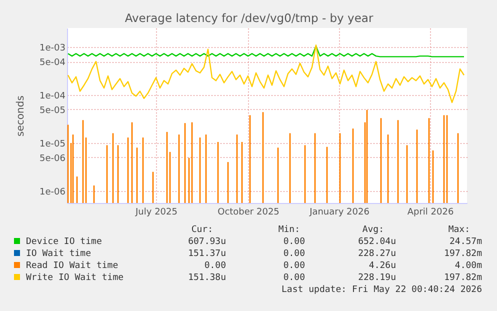  Describe the element at coordinates (53, 49) in the screenshot. I see `y-tick-label: 1e-03` at that location.